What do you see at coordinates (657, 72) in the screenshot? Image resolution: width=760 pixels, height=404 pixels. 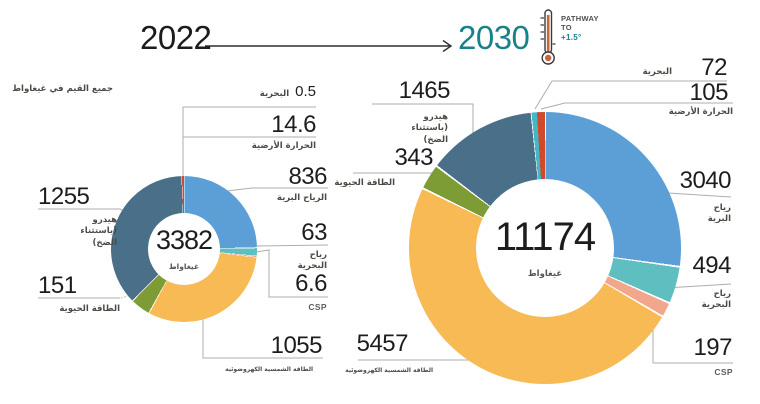 I see `marine-label-2030: البحرية` at bounding box center [657, 72].